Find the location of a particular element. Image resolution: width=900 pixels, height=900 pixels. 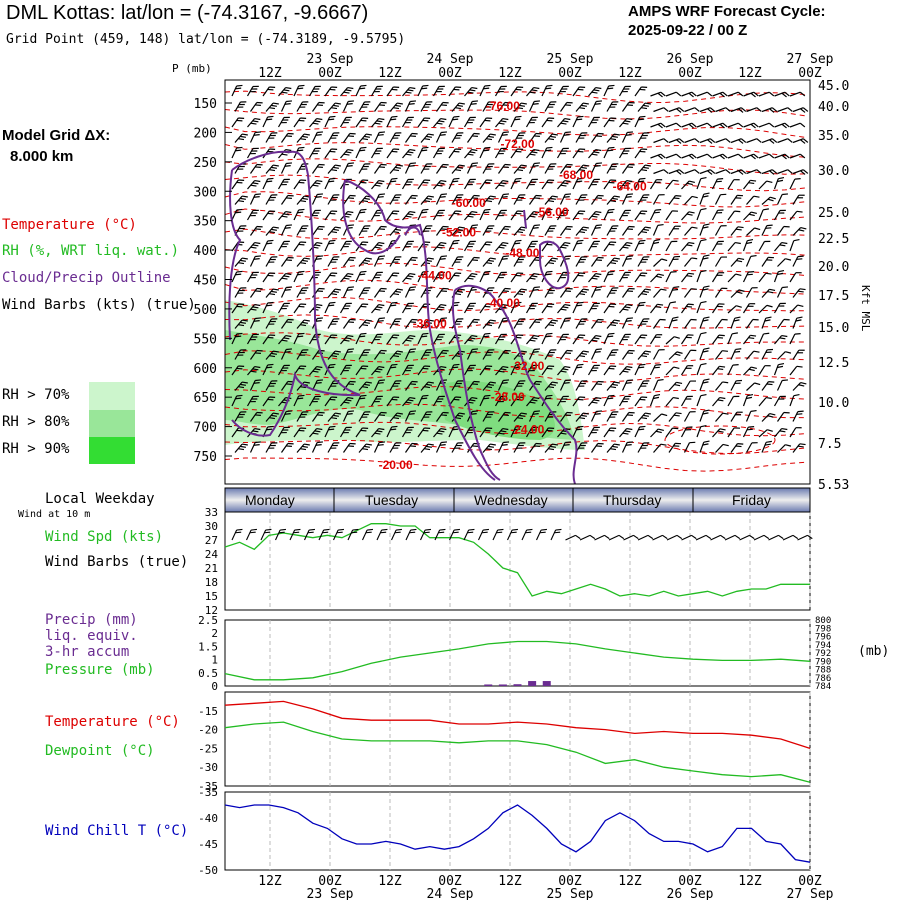

pressure-tick-label: 300 is located at coordinates (205, 192).